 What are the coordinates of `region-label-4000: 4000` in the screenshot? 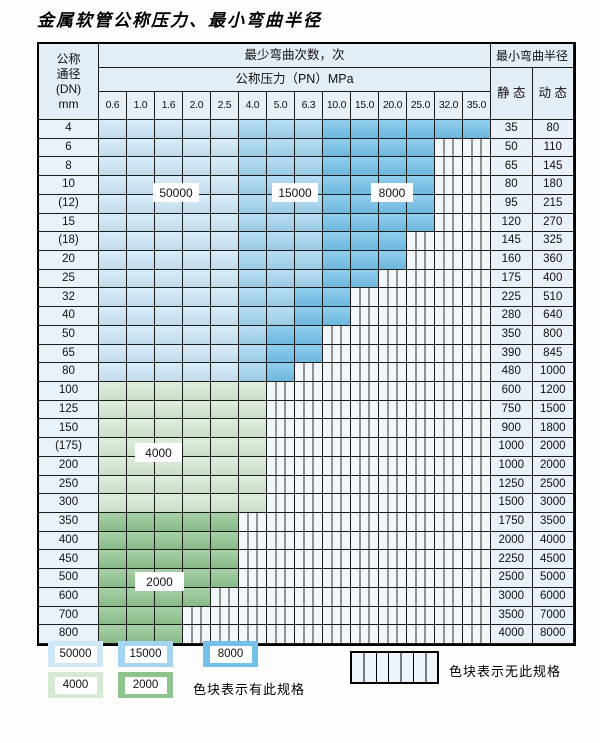 It's located at (158, 452).